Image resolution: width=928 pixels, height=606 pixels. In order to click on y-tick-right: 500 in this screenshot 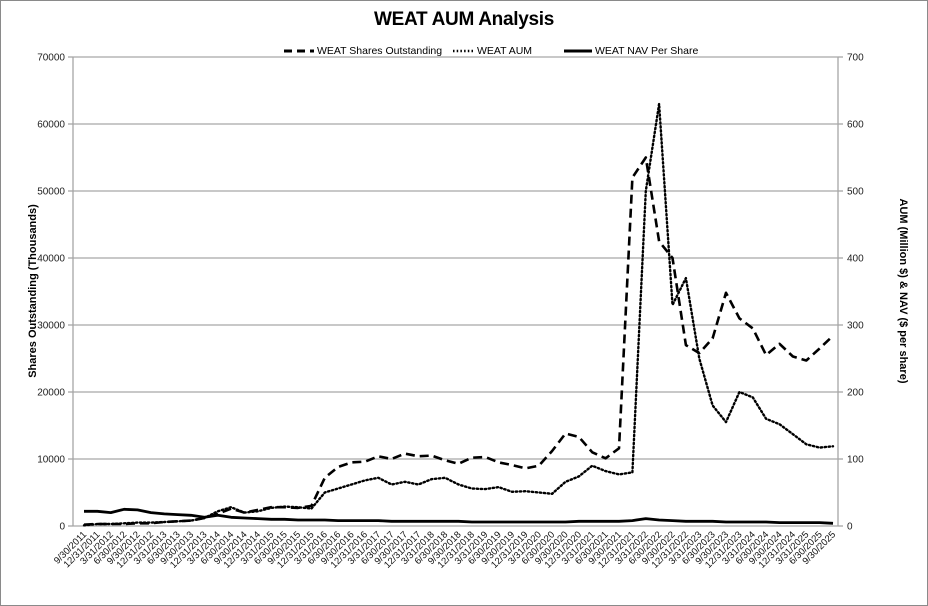, I will do `click(855, 192)`.